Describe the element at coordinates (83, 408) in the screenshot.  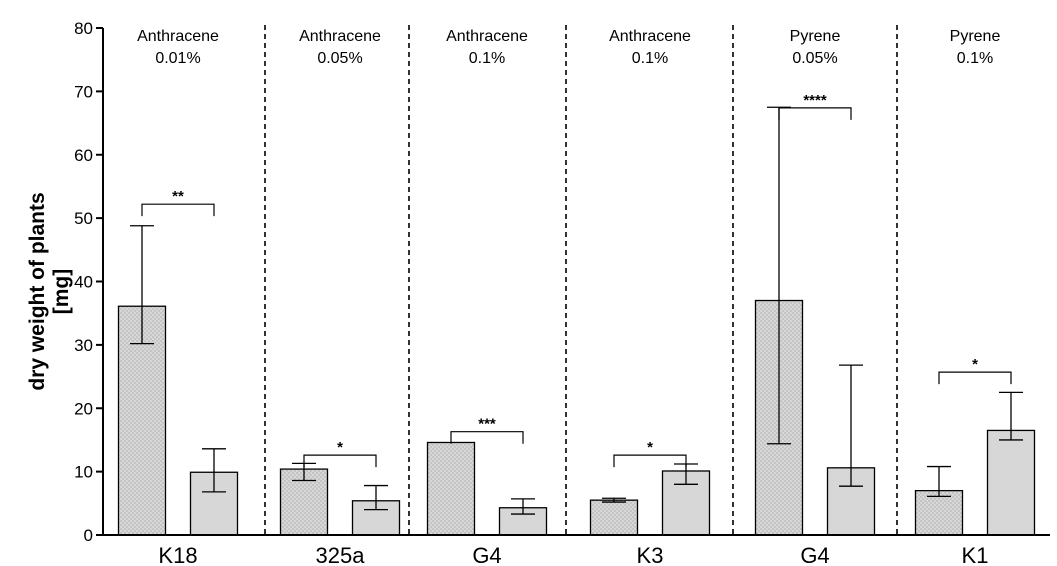
I see `y-tick-label: 20` at that location.